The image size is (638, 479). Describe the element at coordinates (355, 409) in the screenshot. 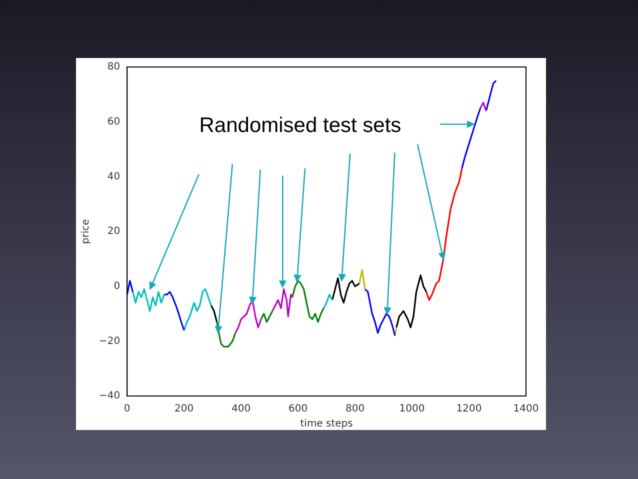

I see `x-tick-label: 800` at that location.